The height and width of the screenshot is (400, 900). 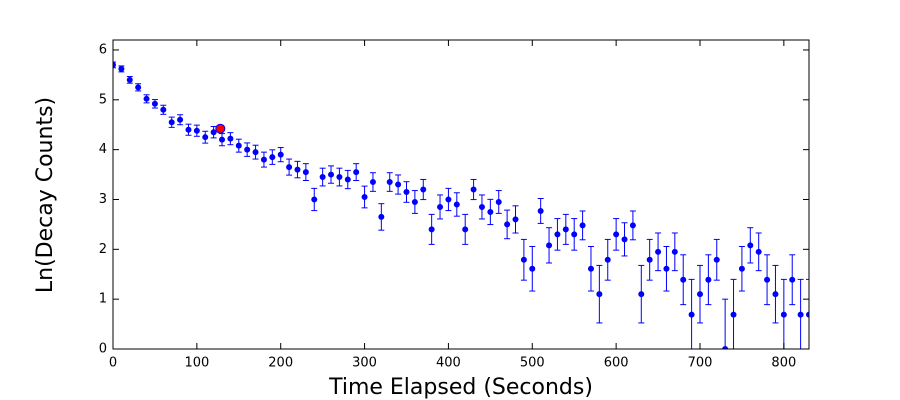 I want to click on y-tick-label: 3, so click(x=103, y=199).